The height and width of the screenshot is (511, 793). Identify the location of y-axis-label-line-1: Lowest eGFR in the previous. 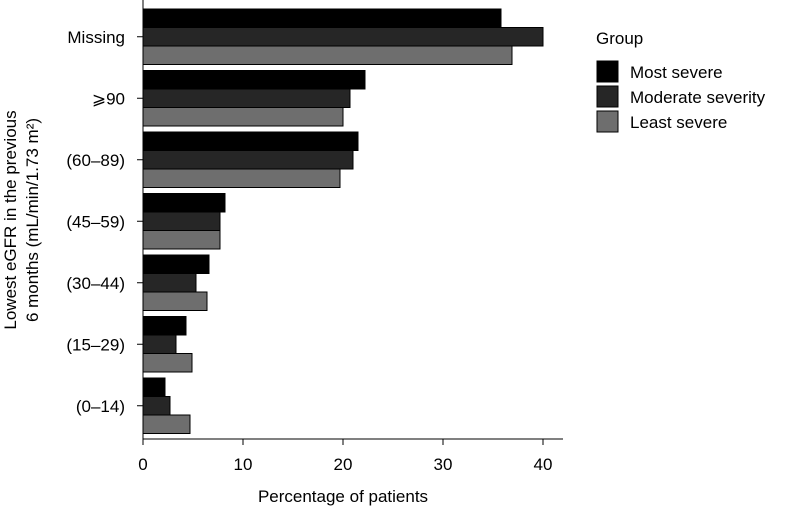
(10, 219).